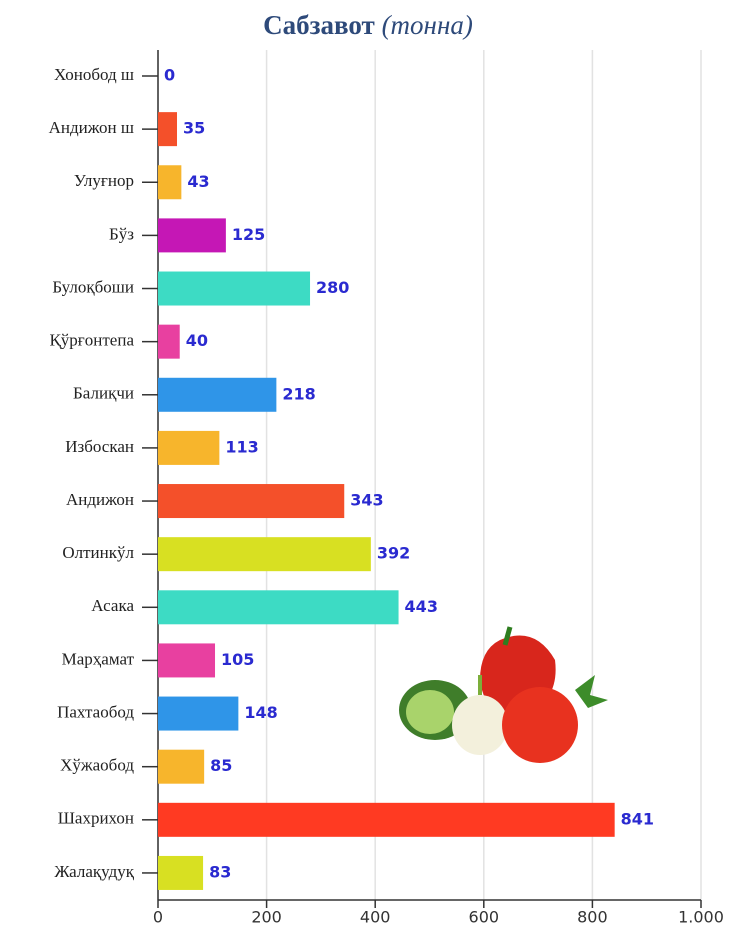  I want to click on value-label: 35, so click(194, 128).